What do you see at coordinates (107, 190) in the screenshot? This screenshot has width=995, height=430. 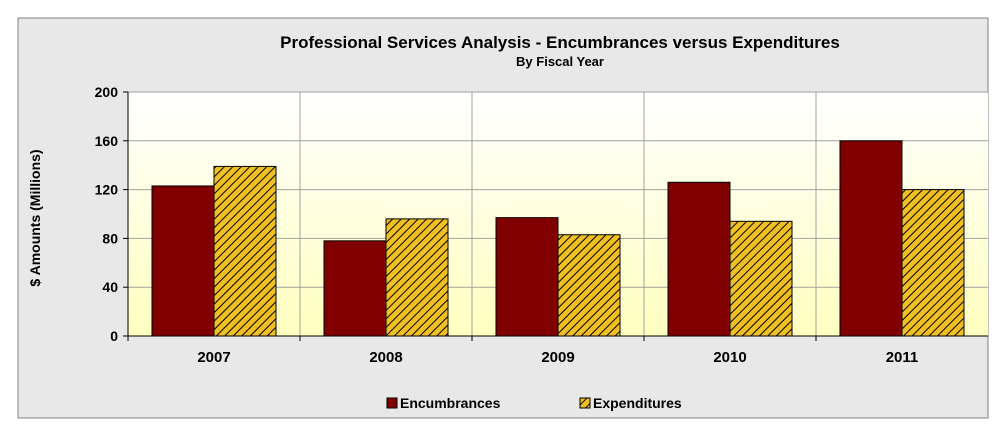 I see `y-tick-label: 120` at bounding box center [107, 190].